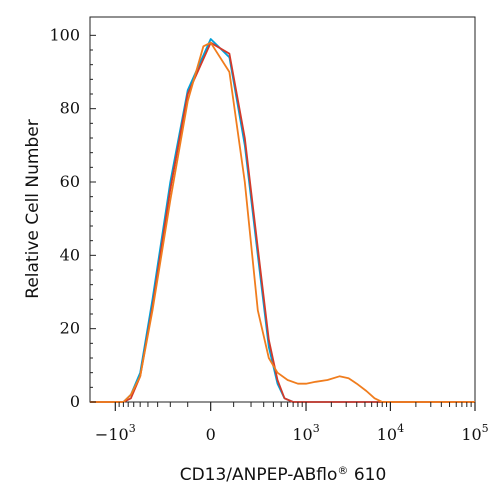  Describe the element at coordinates (70, 181) in the screenshot. I see `y-tick-label: 60` at that location.